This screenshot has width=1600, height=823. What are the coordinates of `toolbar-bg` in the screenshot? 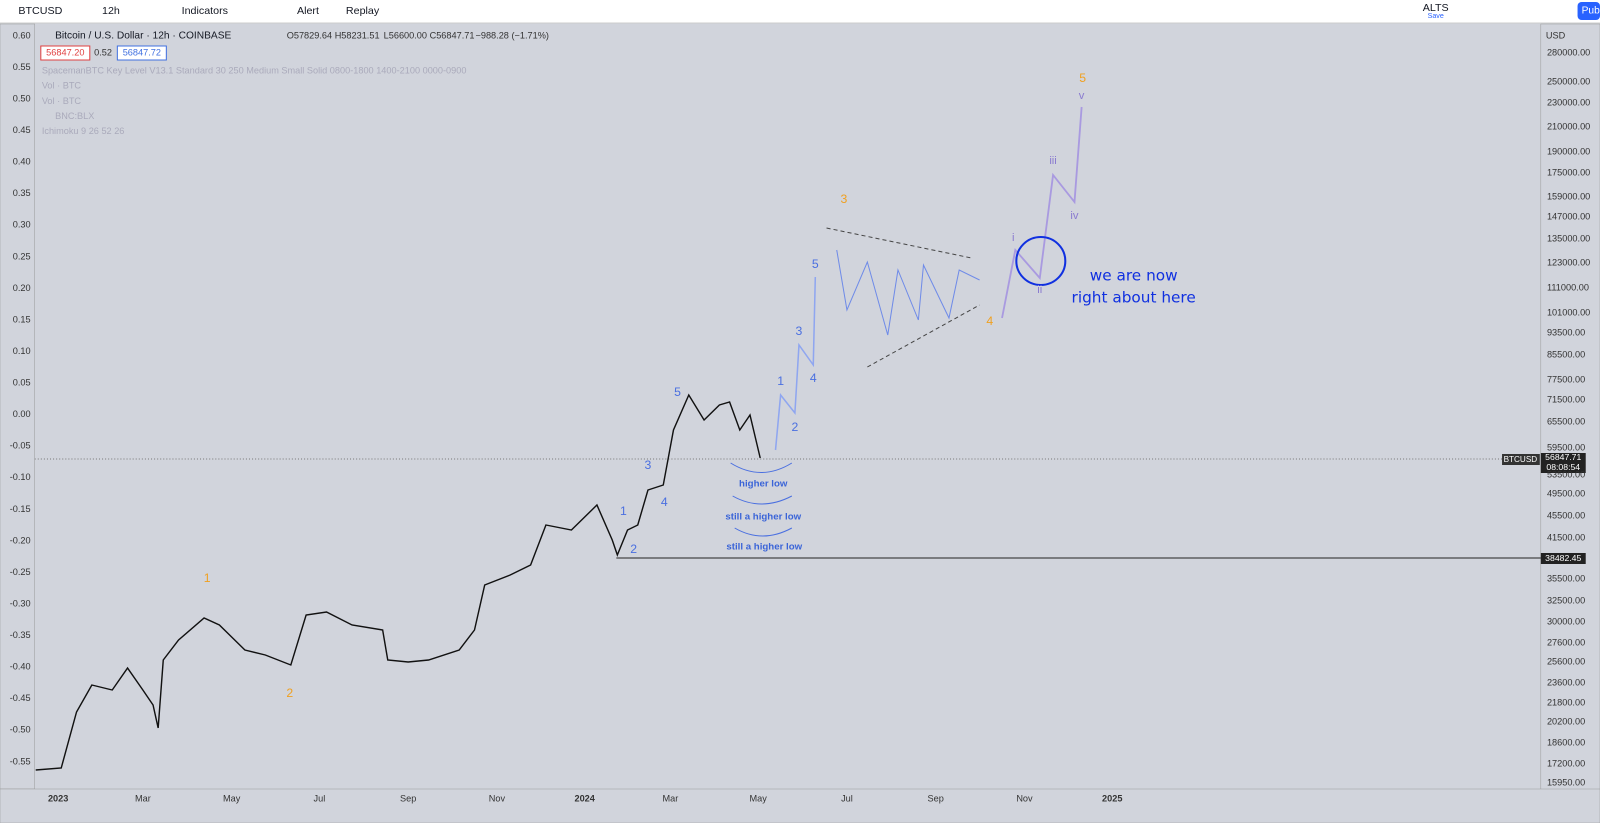 It's located at (800, 11).